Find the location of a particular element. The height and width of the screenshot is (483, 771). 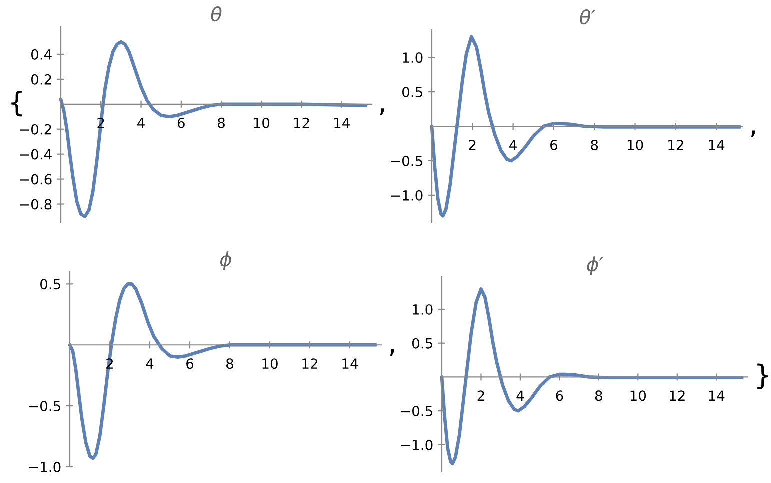

y-tick-label: −0.6 is located at coordinates (36, 179).